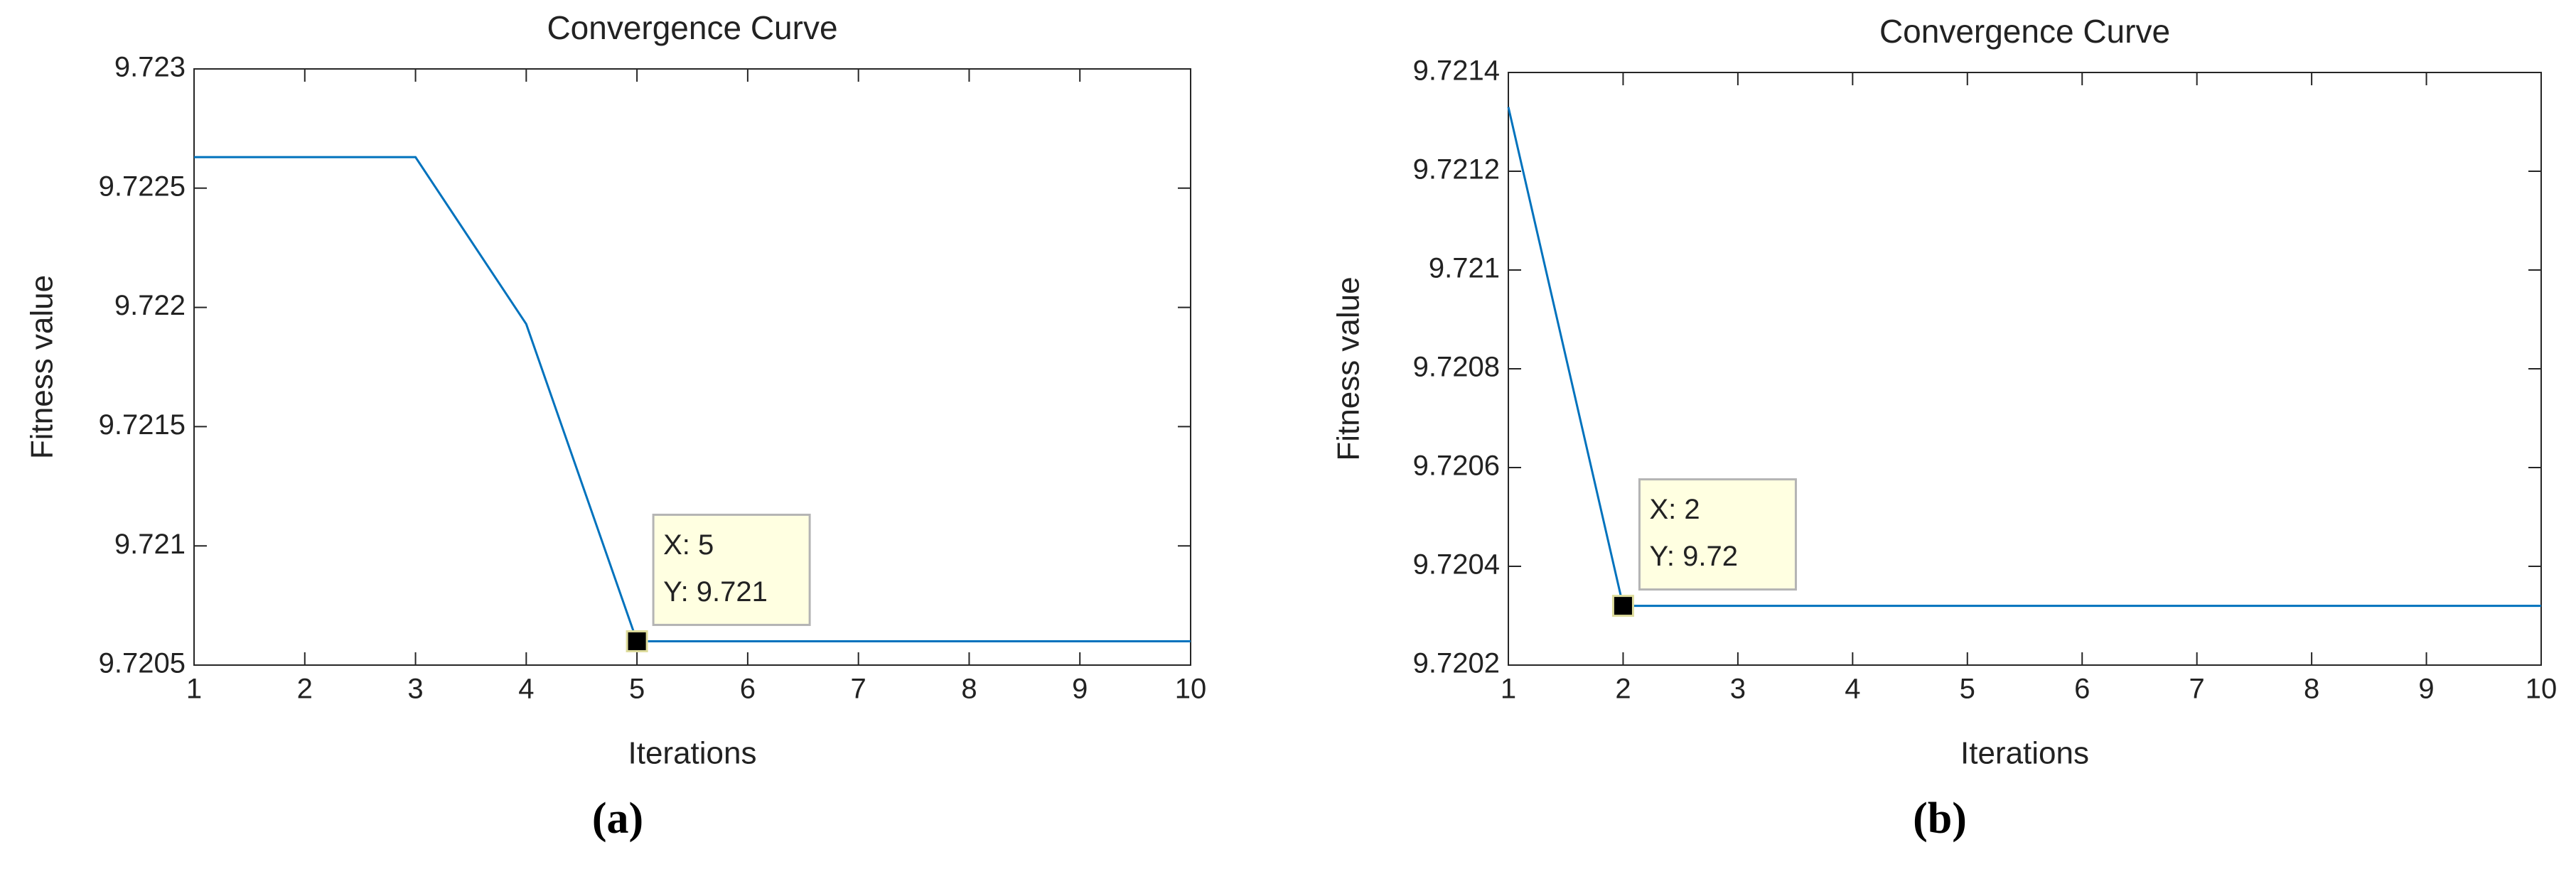  I want to click on y-tick-label: 9.7205, so click(142, 663).